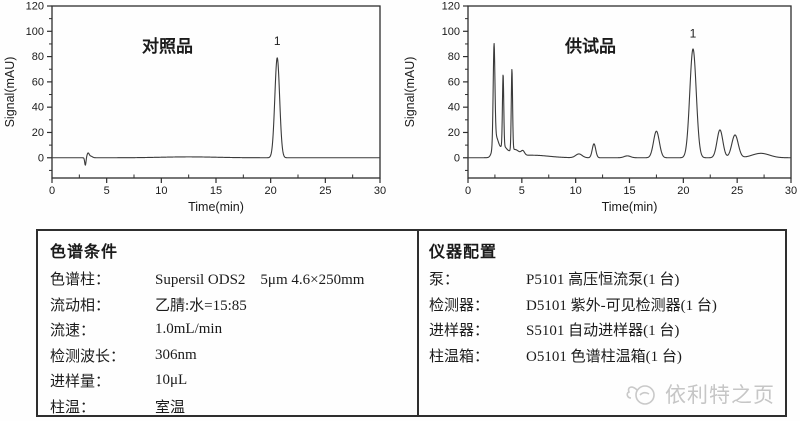 This screenshot has height=421, width=800. Describe the element at coordinates (73, 407) in the screenshot. I see `row-label: 柱温：` at that location.